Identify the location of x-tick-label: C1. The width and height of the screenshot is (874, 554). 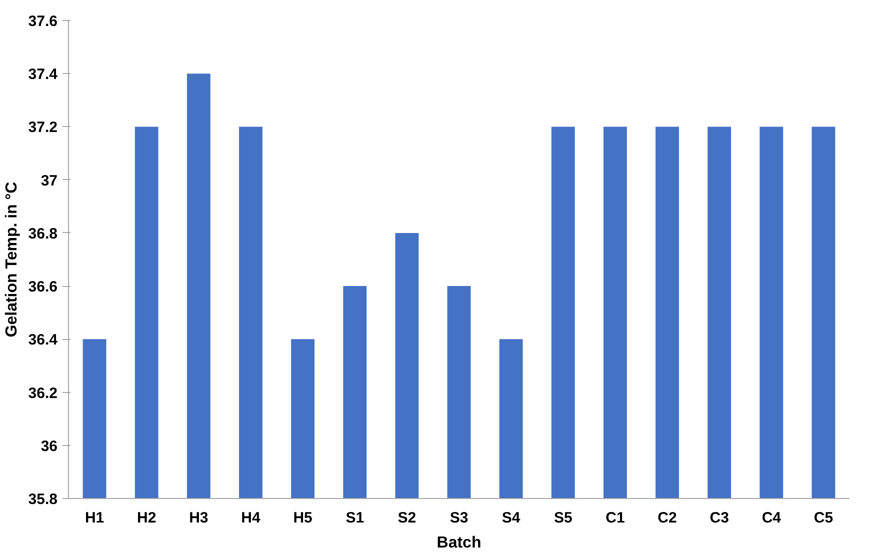
(615, 518).